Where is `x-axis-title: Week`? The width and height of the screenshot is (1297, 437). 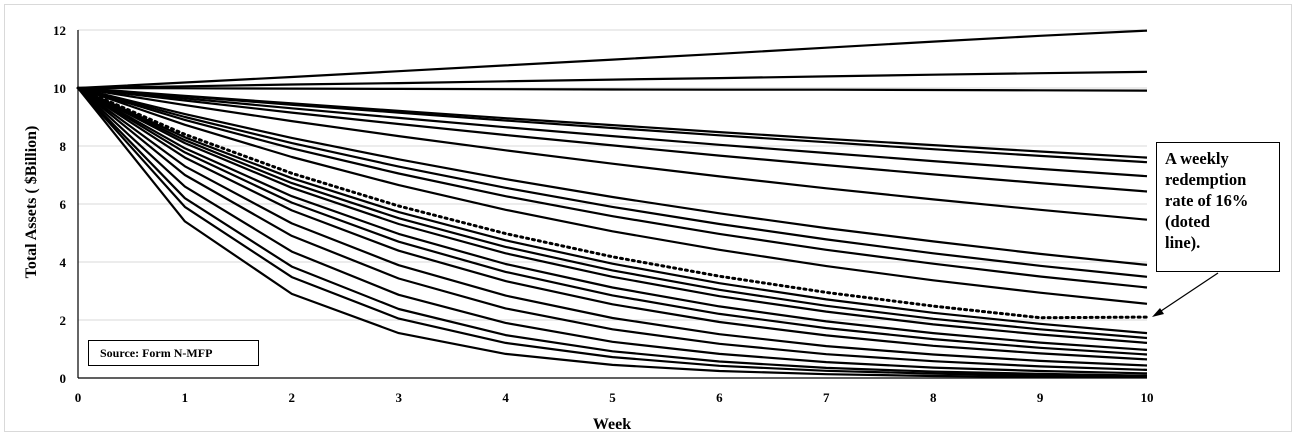 x-axis-title: Week is located at coordinates (612, 424).